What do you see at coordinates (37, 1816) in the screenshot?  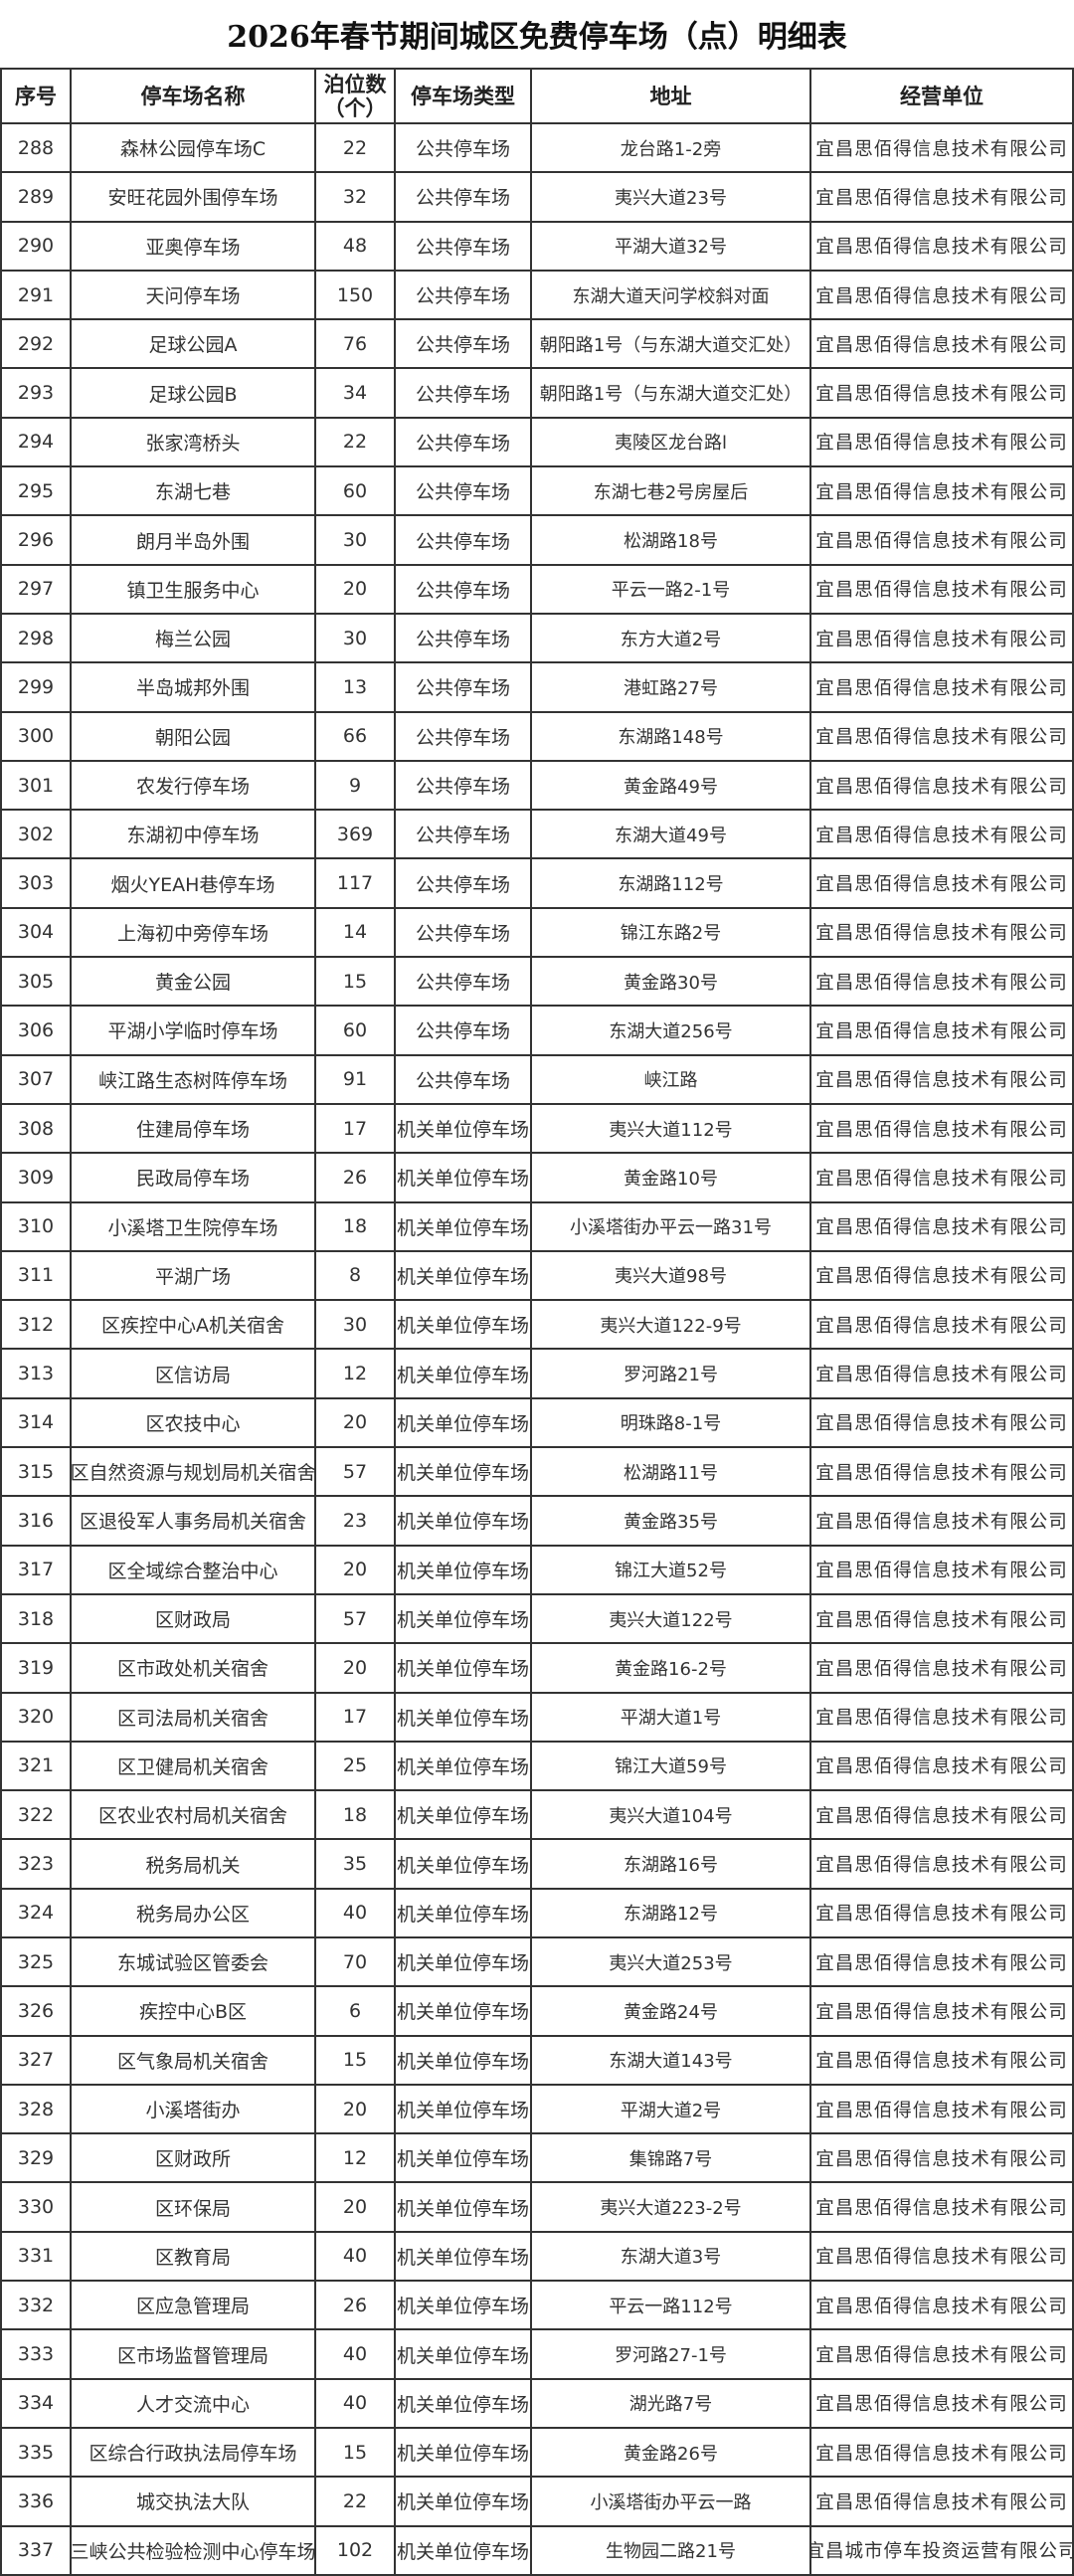 I see `cell-index: 322` at bounding box center [37, 1816].